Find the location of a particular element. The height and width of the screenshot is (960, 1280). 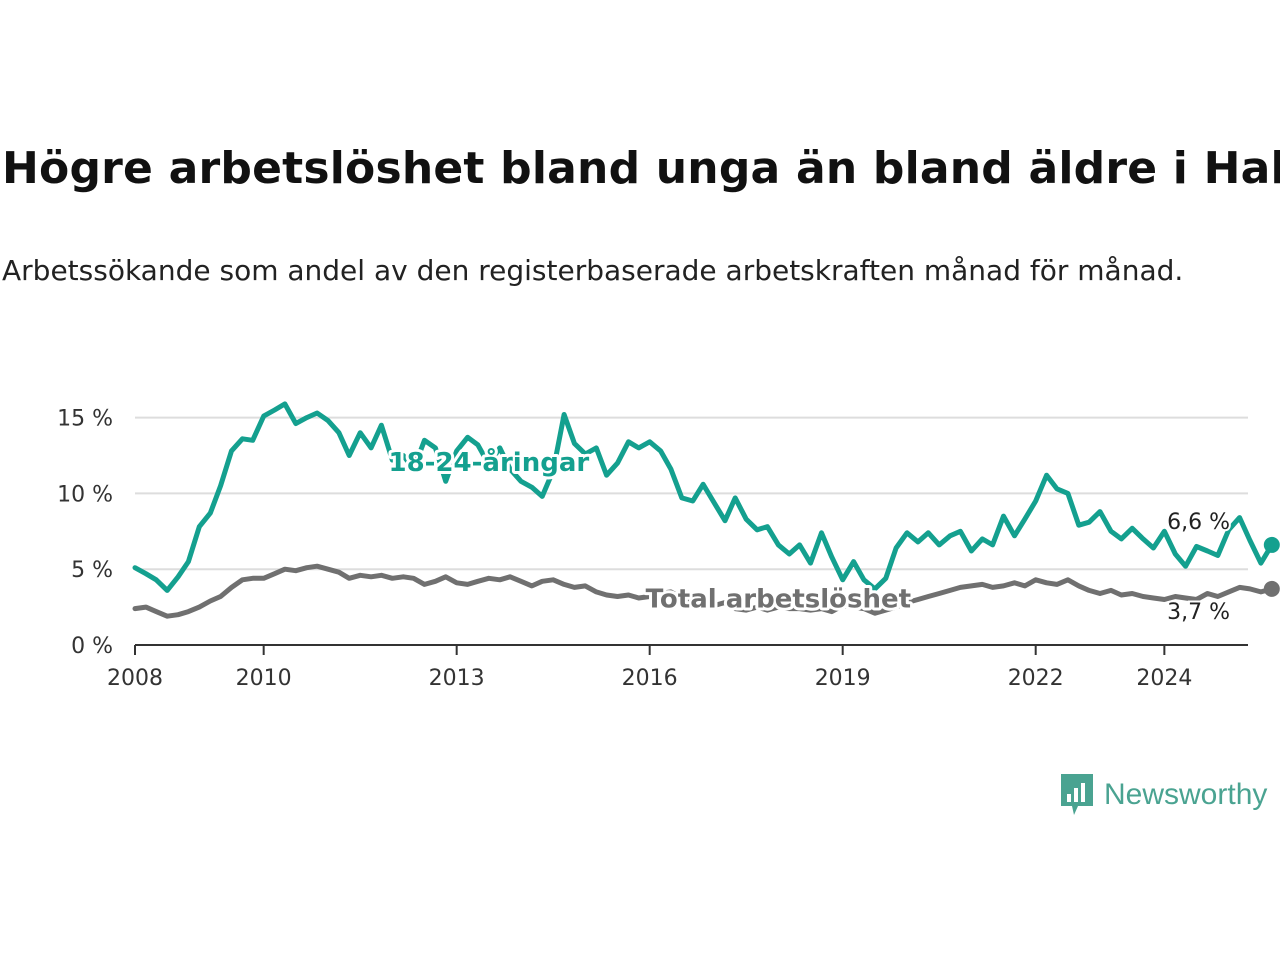

newsworthy-logo-icon is located at coordinates (1077, 794).